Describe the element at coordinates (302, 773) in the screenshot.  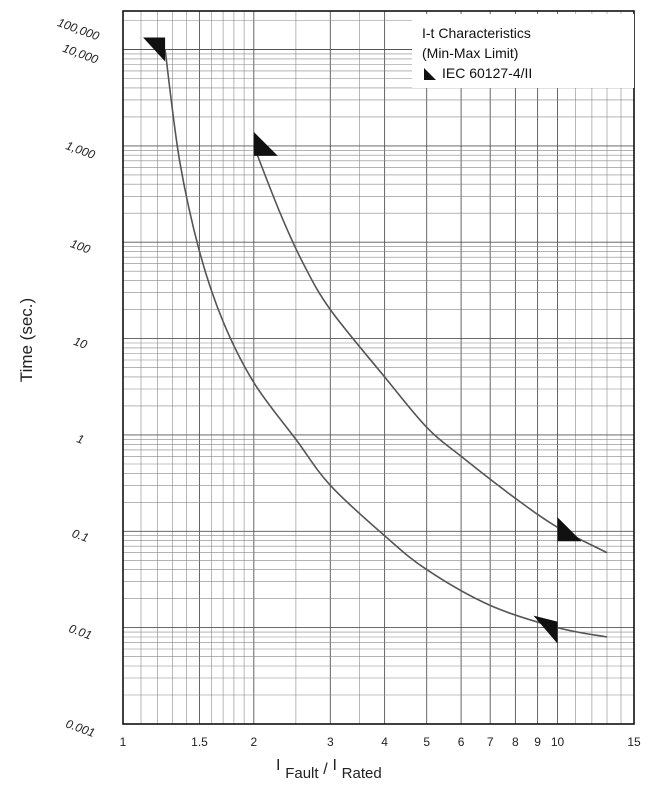
I see `x-label-sub-left: Fault` at that location.